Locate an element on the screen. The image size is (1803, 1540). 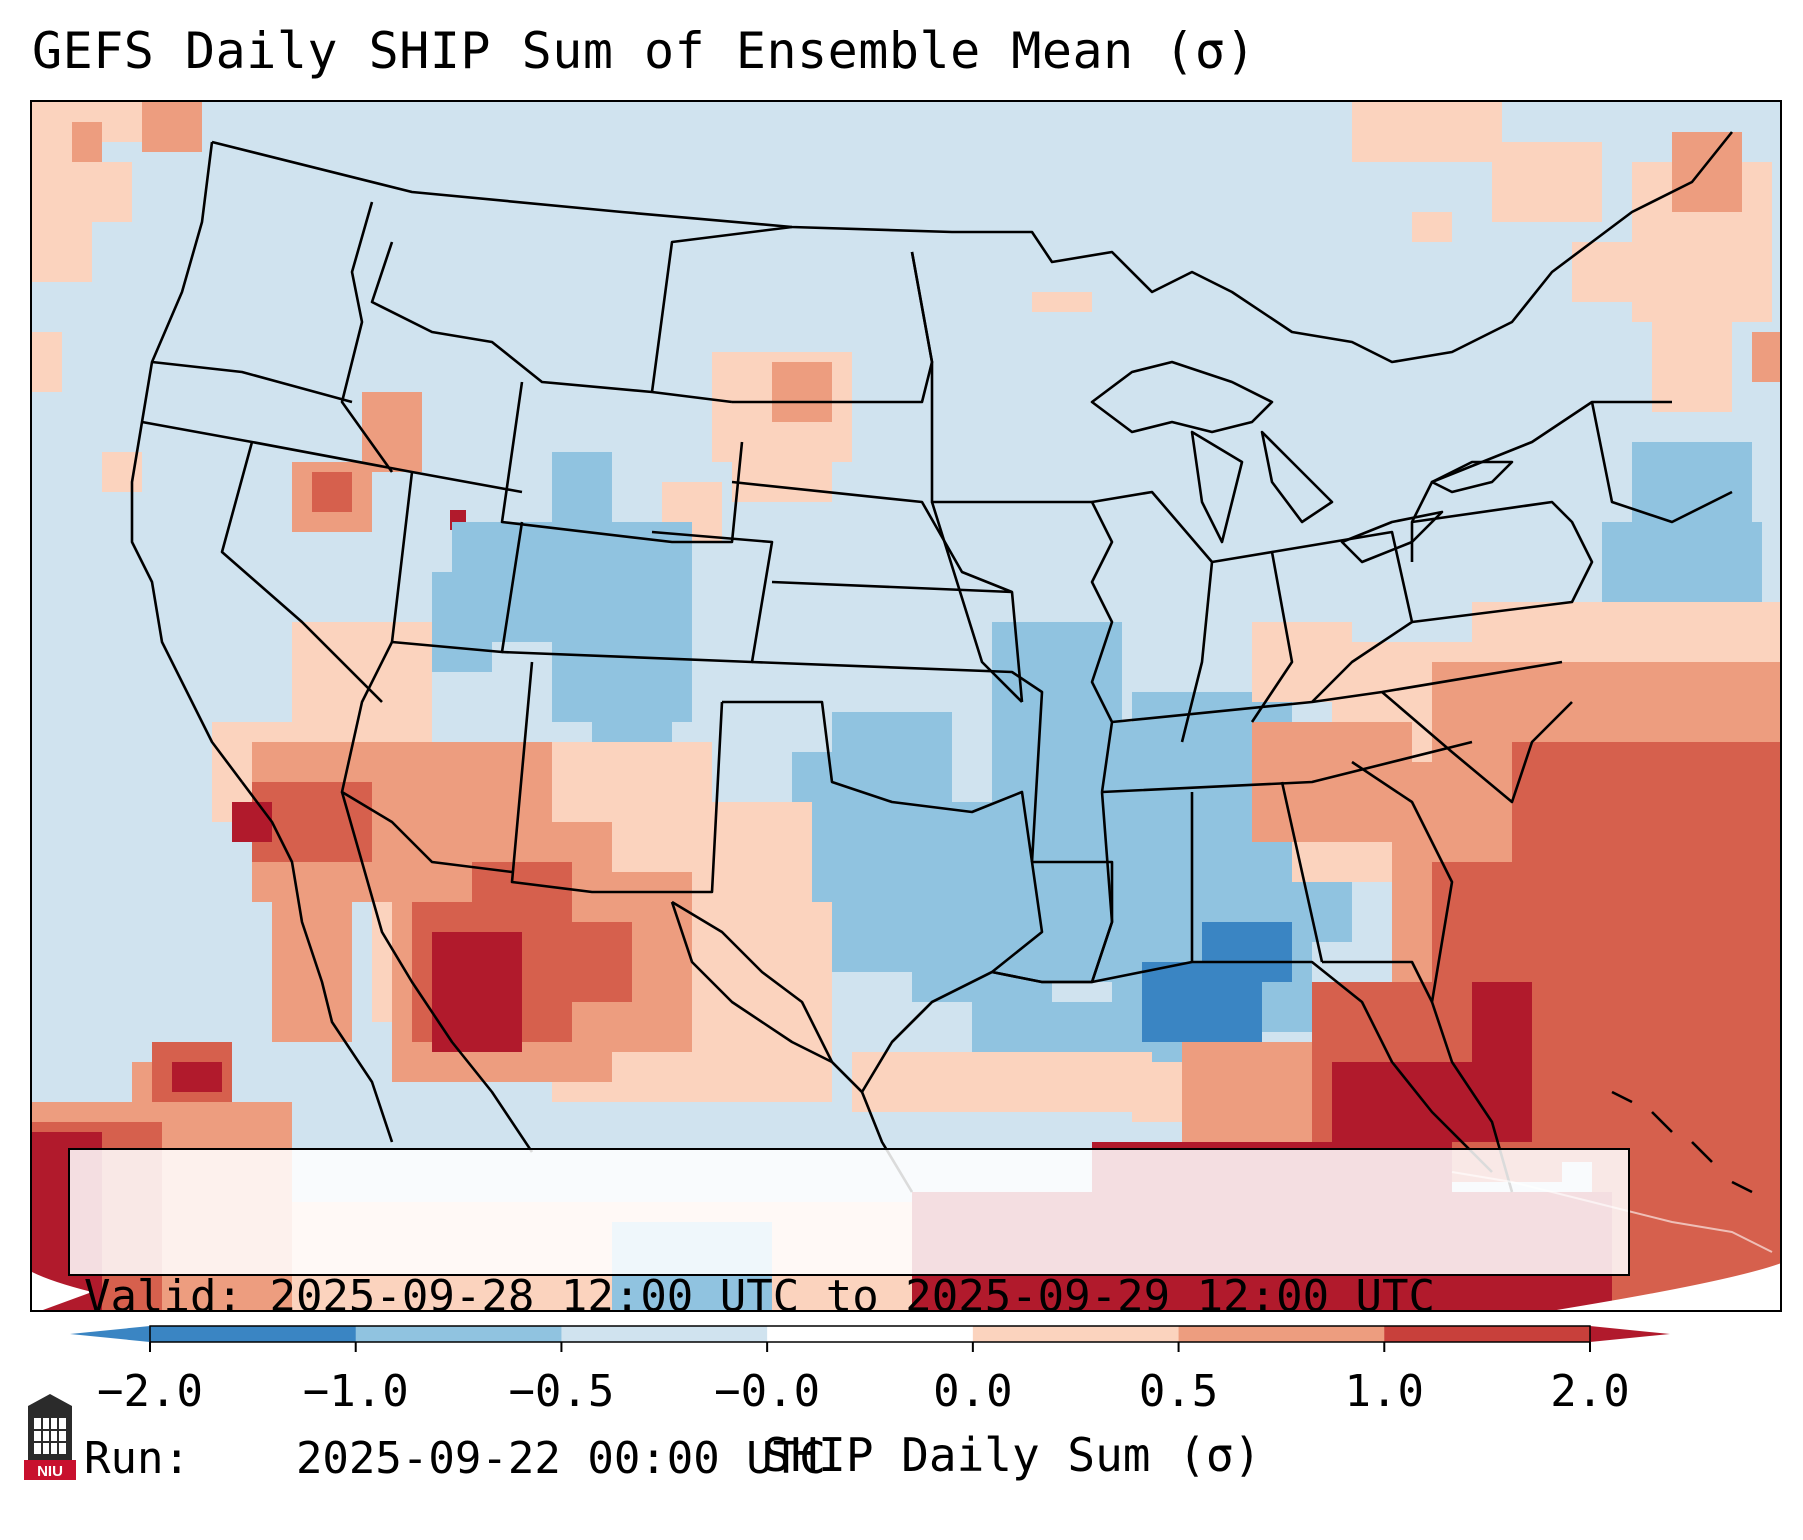
colorbar-tick-label: −1.0 is located at coordinates (355, 1391).